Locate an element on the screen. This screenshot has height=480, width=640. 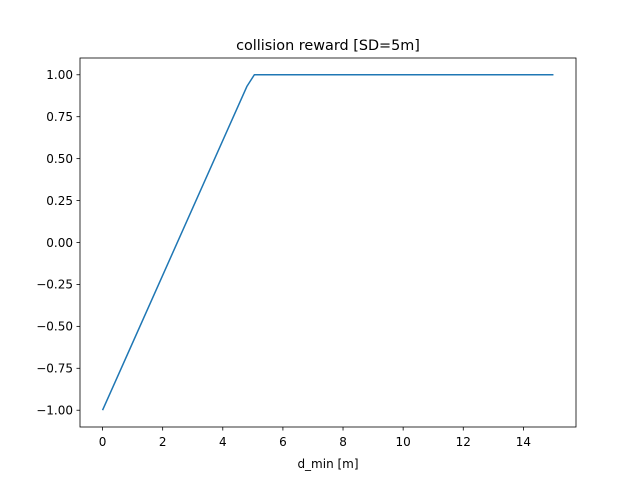
y-tick-label: −0.25 is located at coordinates (54, 285).